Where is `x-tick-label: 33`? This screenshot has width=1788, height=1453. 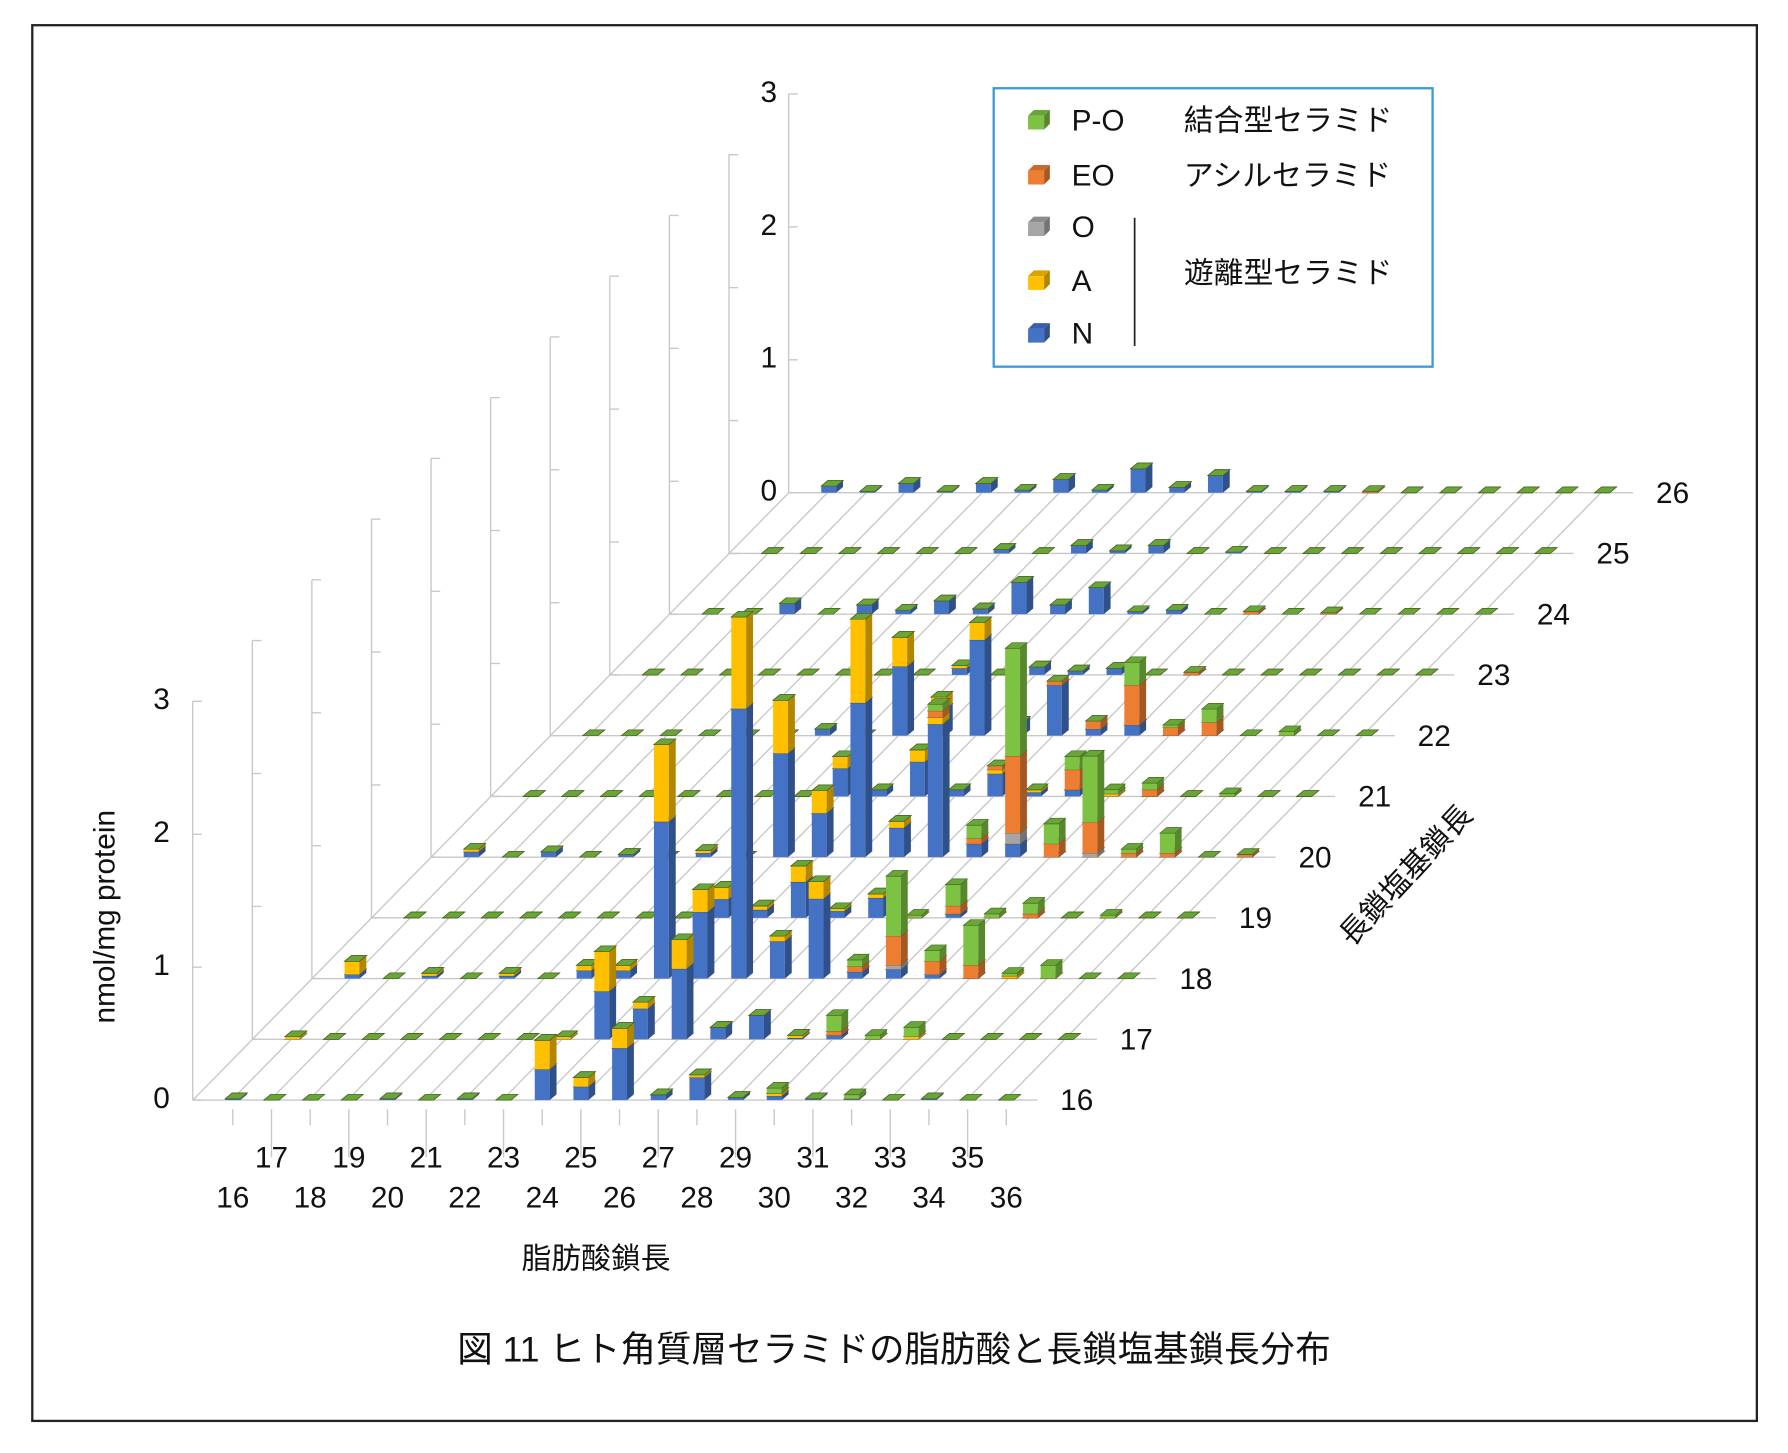 x-tick-label: 33 is located at coordinates (890, 1158).